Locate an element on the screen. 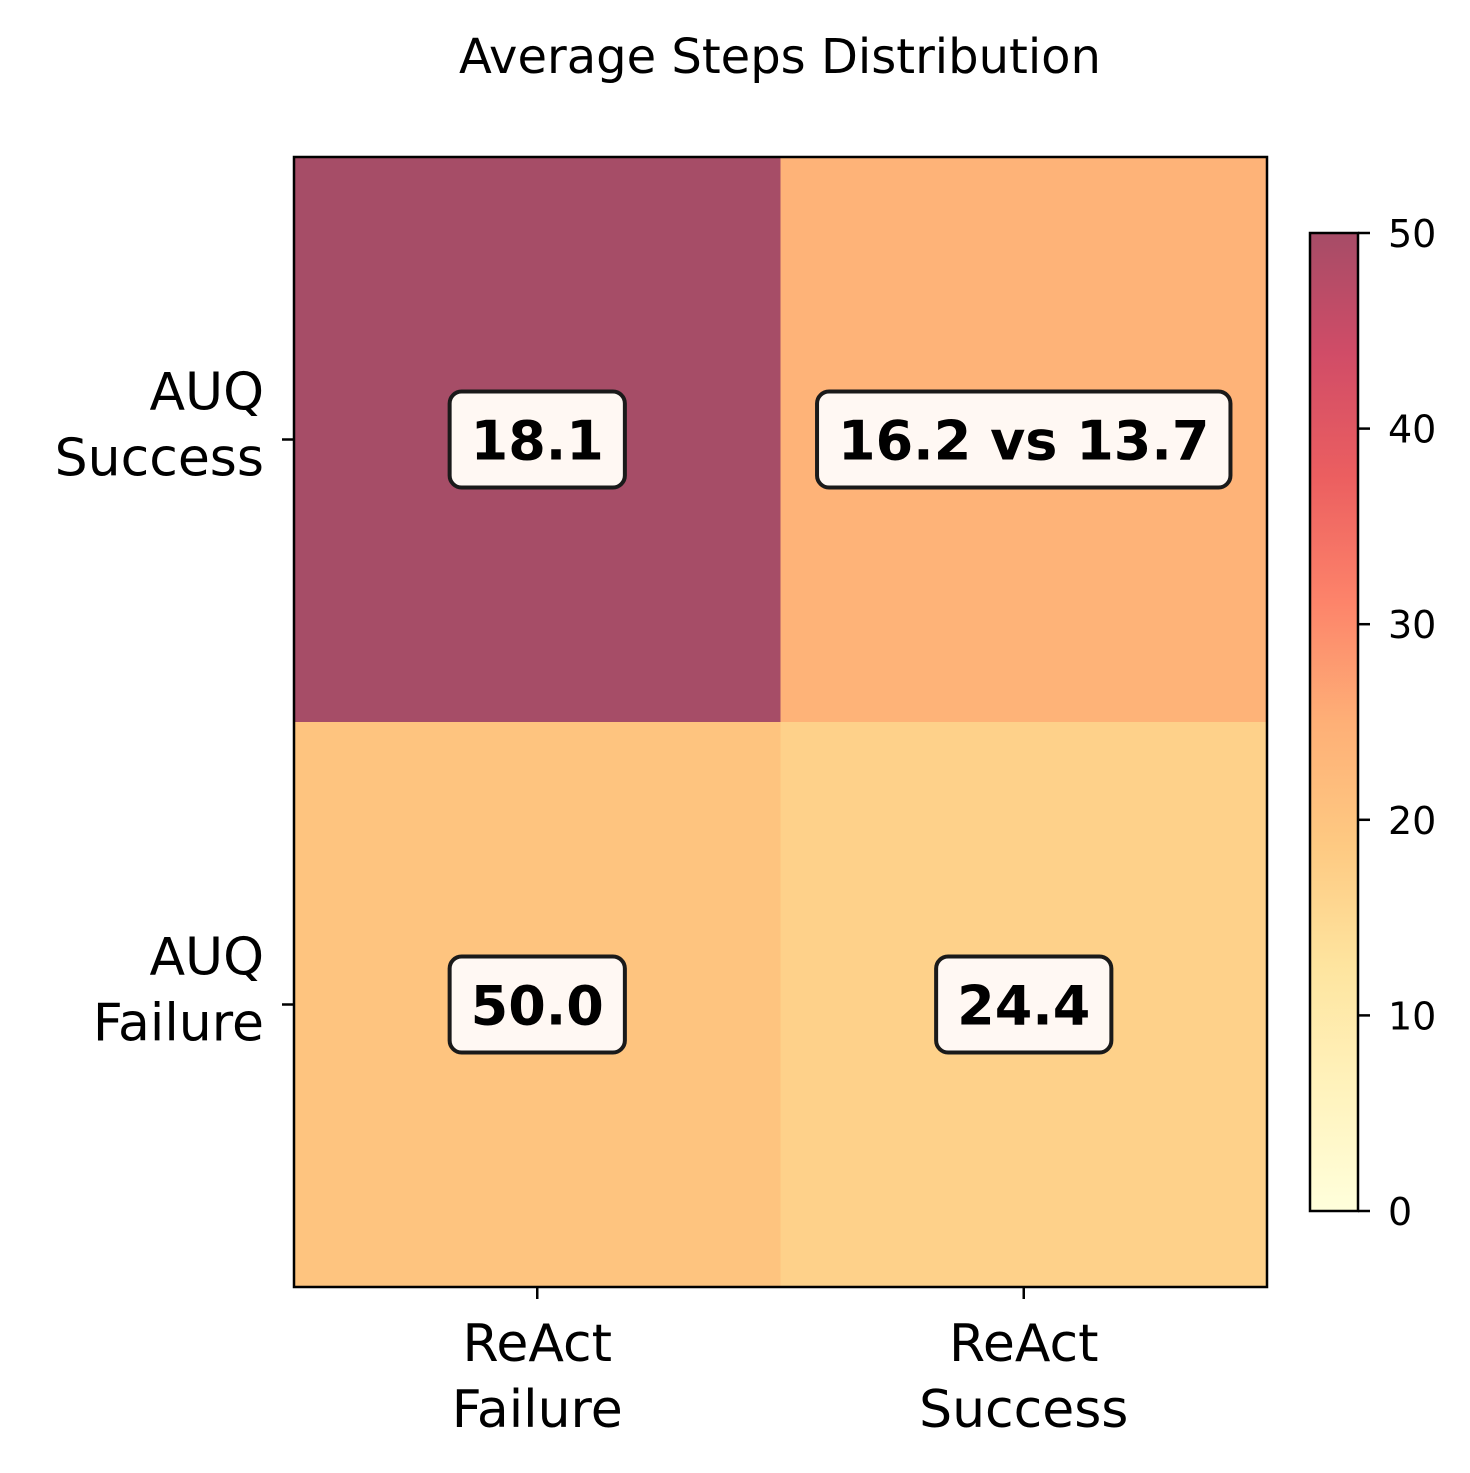  cell-value-text: 18.1 is located at coordinates (537, 441).